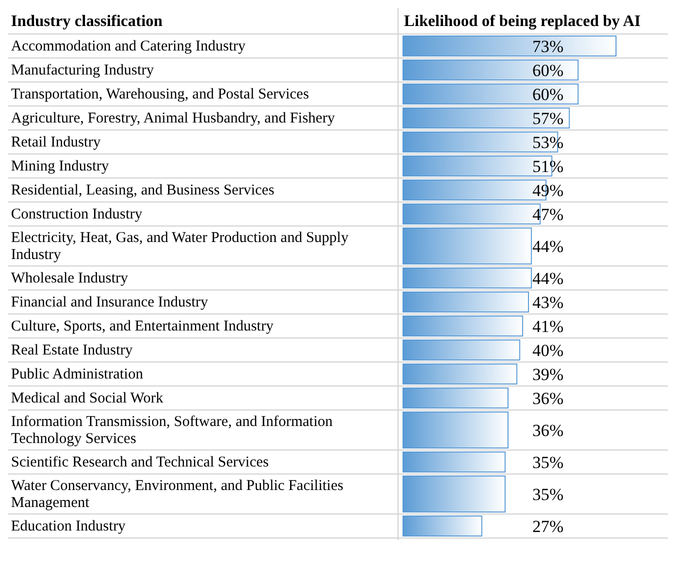  What do you see at coordinates (142, 190) in the screenshot?
I see `y-tick-label: Residential, Leasing, and Business Services` at bounding box center [142, 190].